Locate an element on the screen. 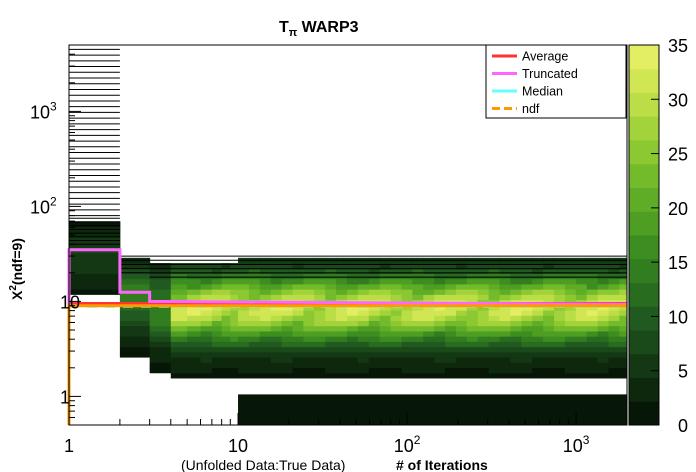 This screenshot has width=696, height=472. colorbar-tick-label: 30 is located at coordinates (678, 100).